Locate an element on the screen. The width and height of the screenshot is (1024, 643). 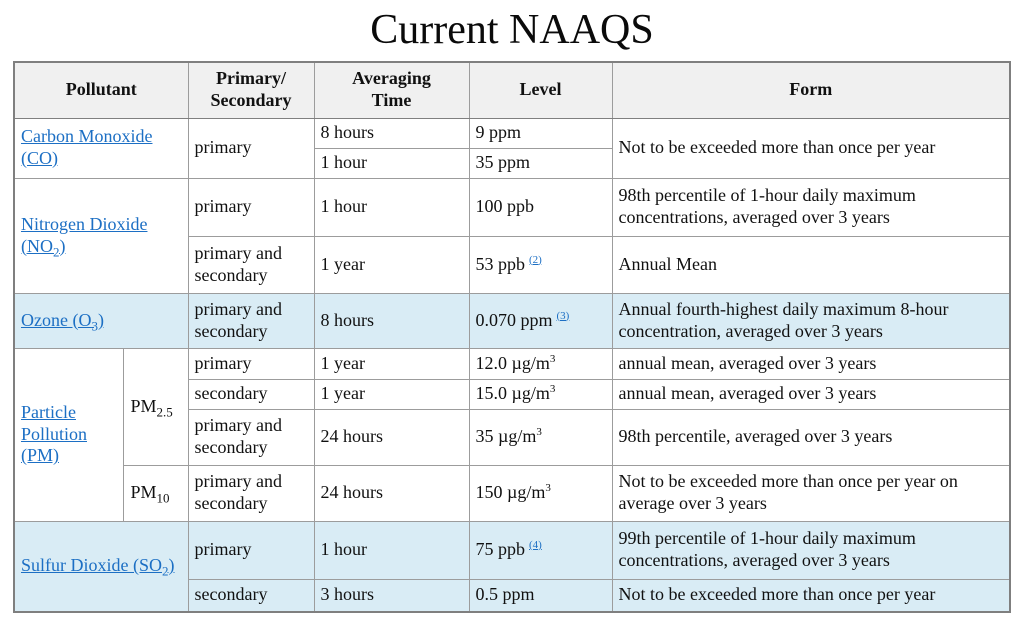
table-row: 1 hour 35 ppm is located at coordinates (512, 163).